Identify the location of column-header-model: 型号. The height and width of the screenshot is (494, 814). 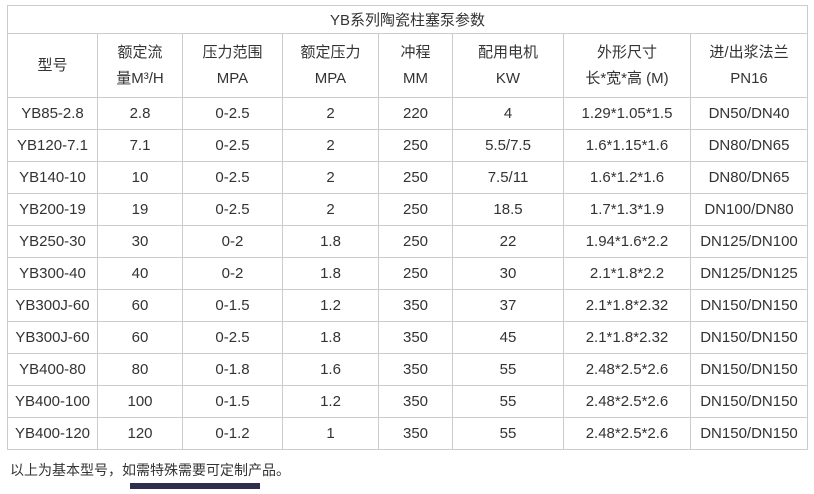
(52, 65).